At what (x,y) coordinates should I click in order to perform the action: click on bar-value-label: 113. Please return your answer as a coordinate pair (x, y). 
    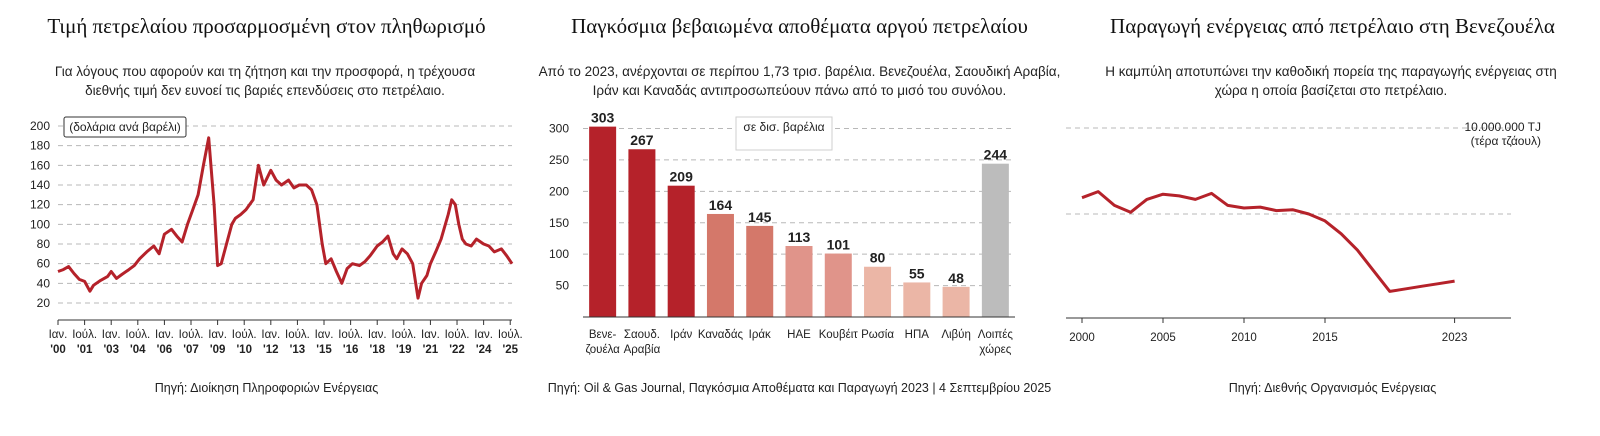
    Looking at the image, I should click on (799, 237).